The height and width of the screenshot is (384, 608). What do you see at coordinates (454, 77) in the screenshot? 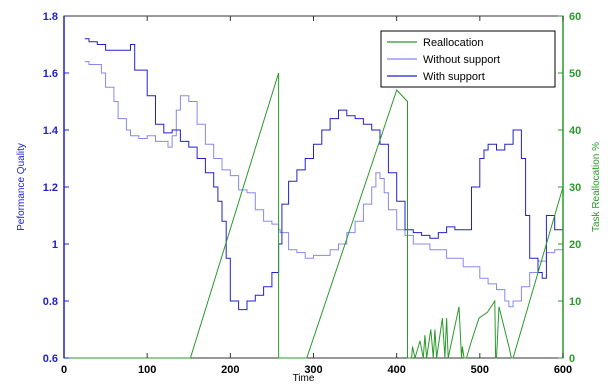
I see `legend-label: With support` at bounding box center [454, 77].